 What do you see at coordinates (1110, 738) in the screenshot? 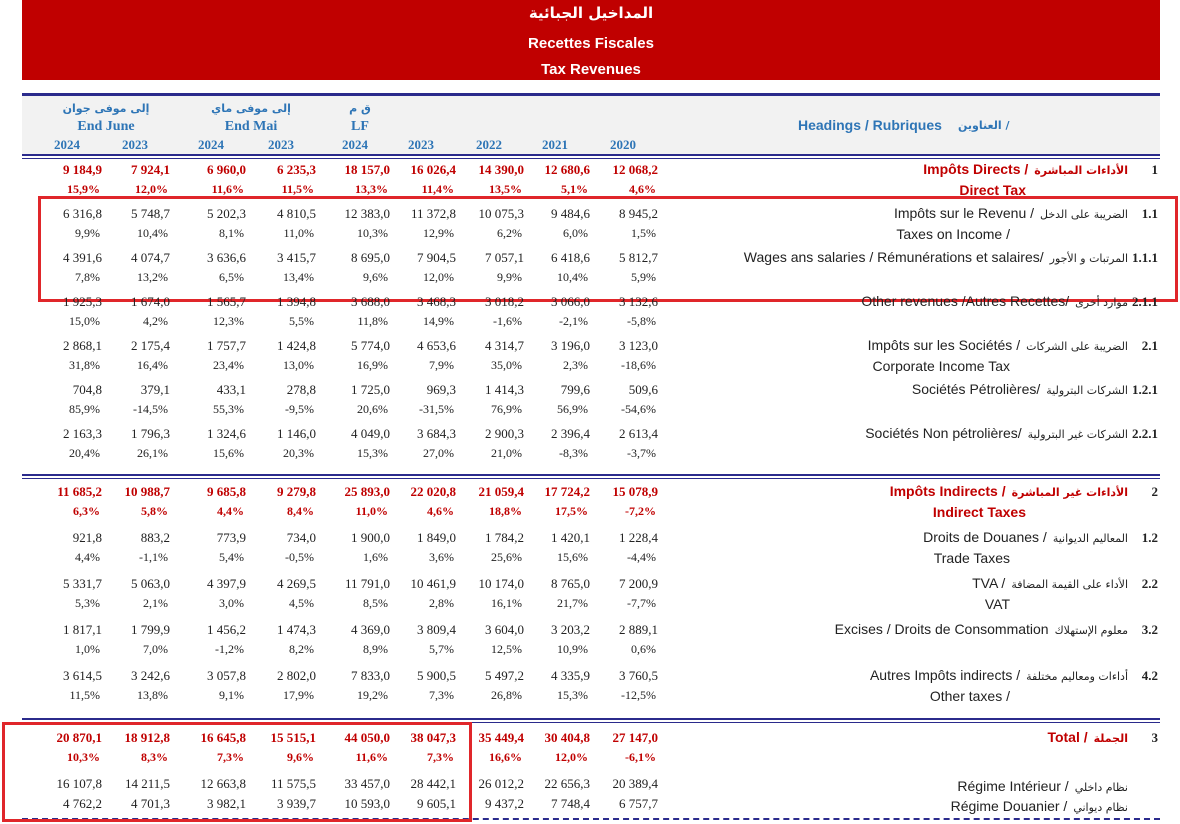
I see `label-ar: الجملة` at bounding box center [1110, 738].